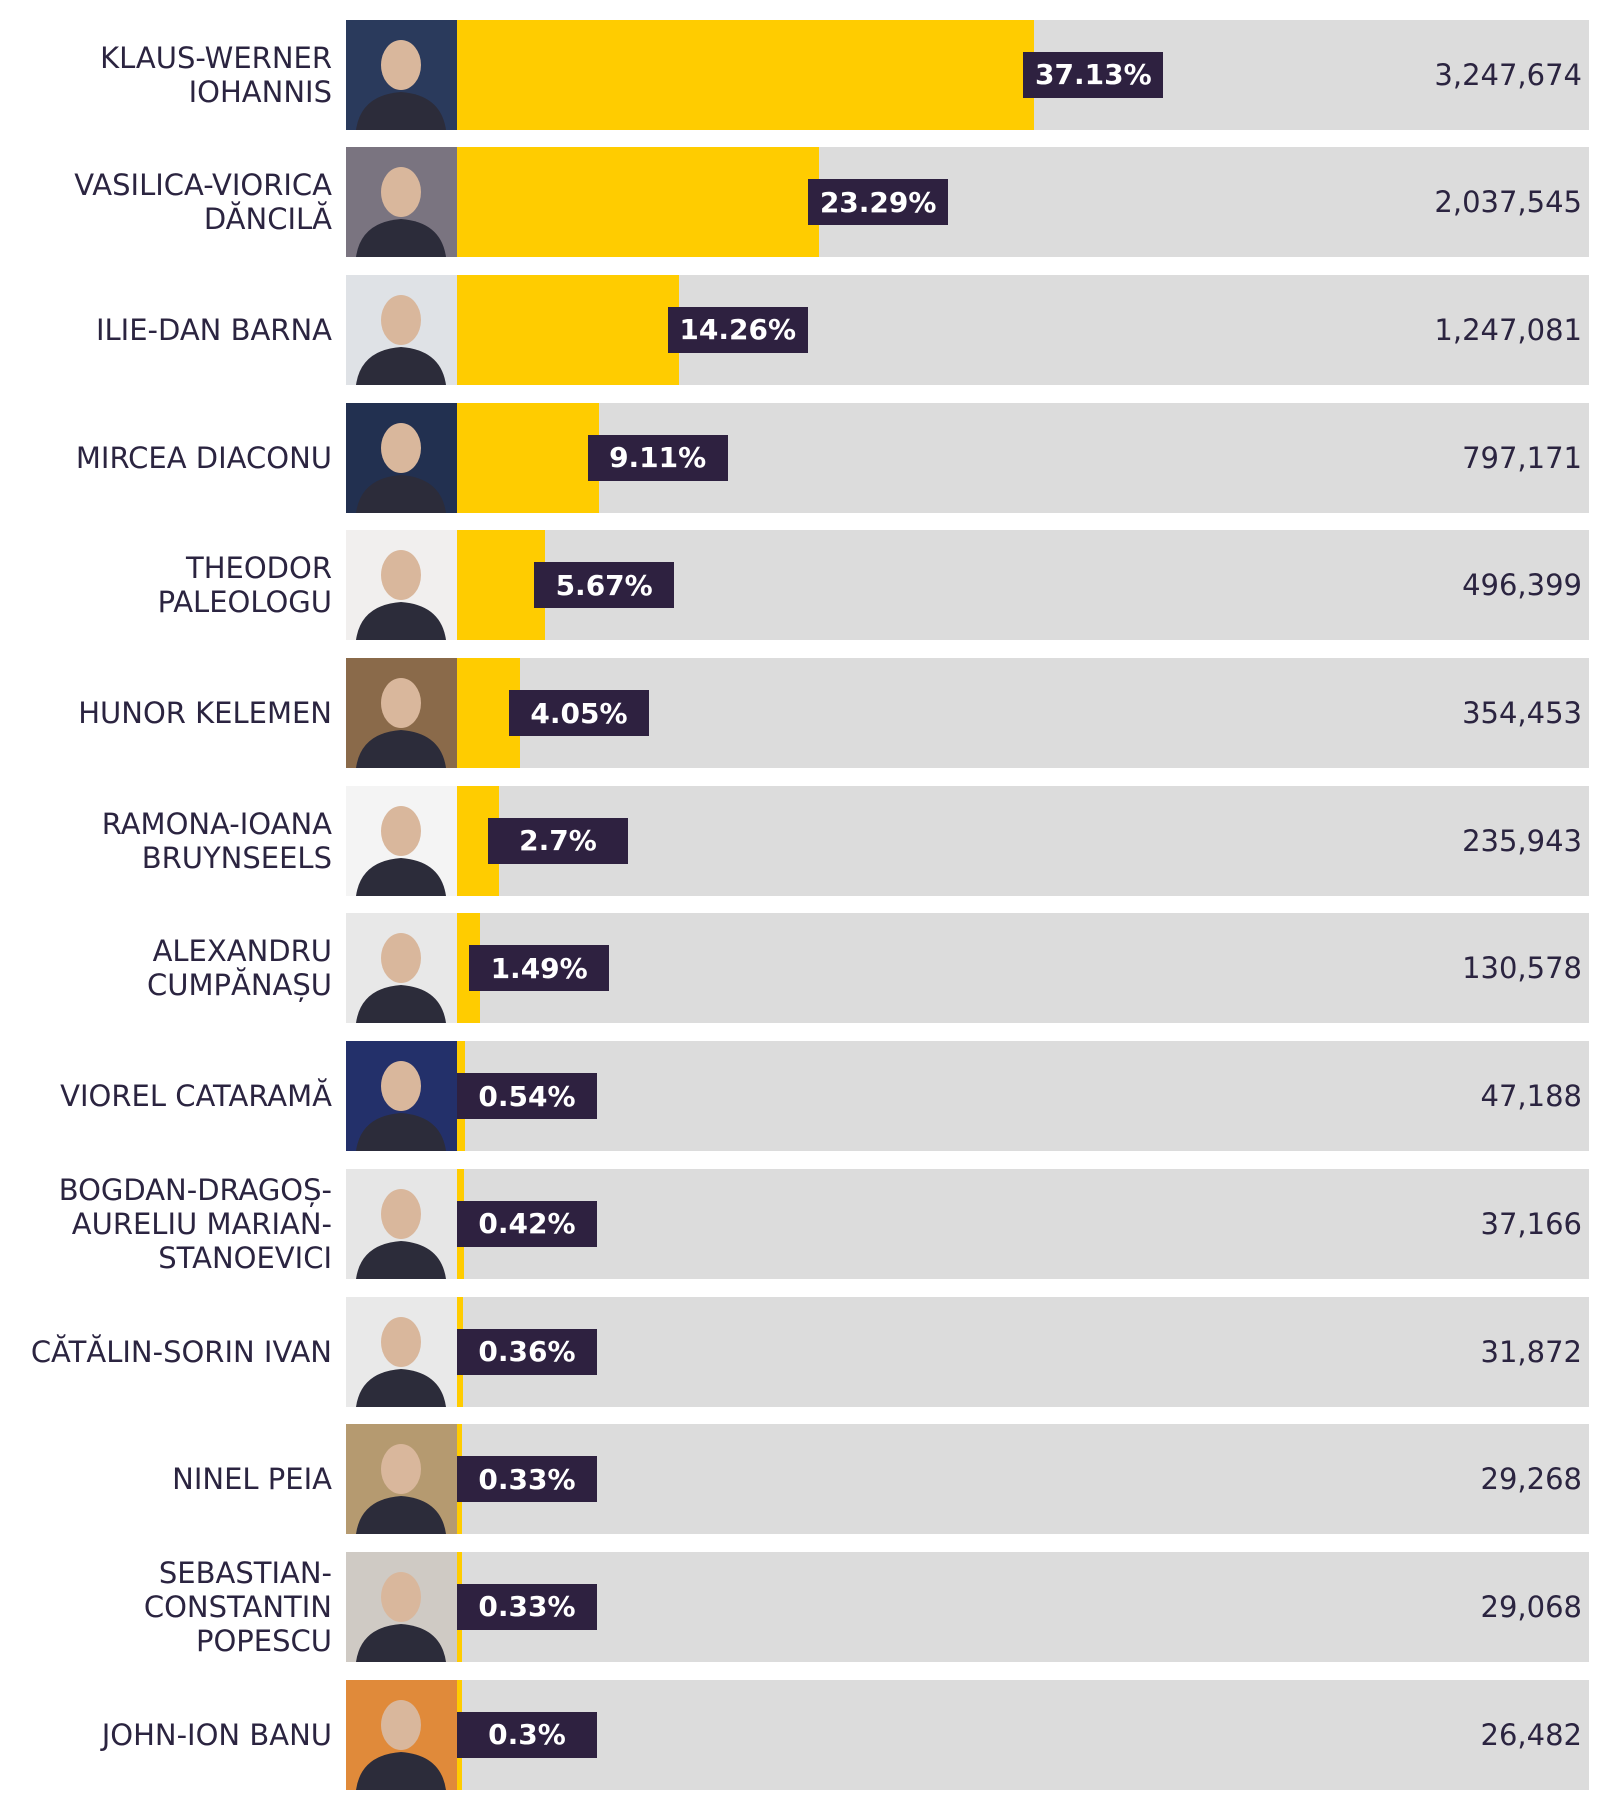 The width and height of the screenshot is (1597, 1794). Describe the element at coordinates (604, 585) in the screenshot. I see `value-label: 5.67%` at that location.